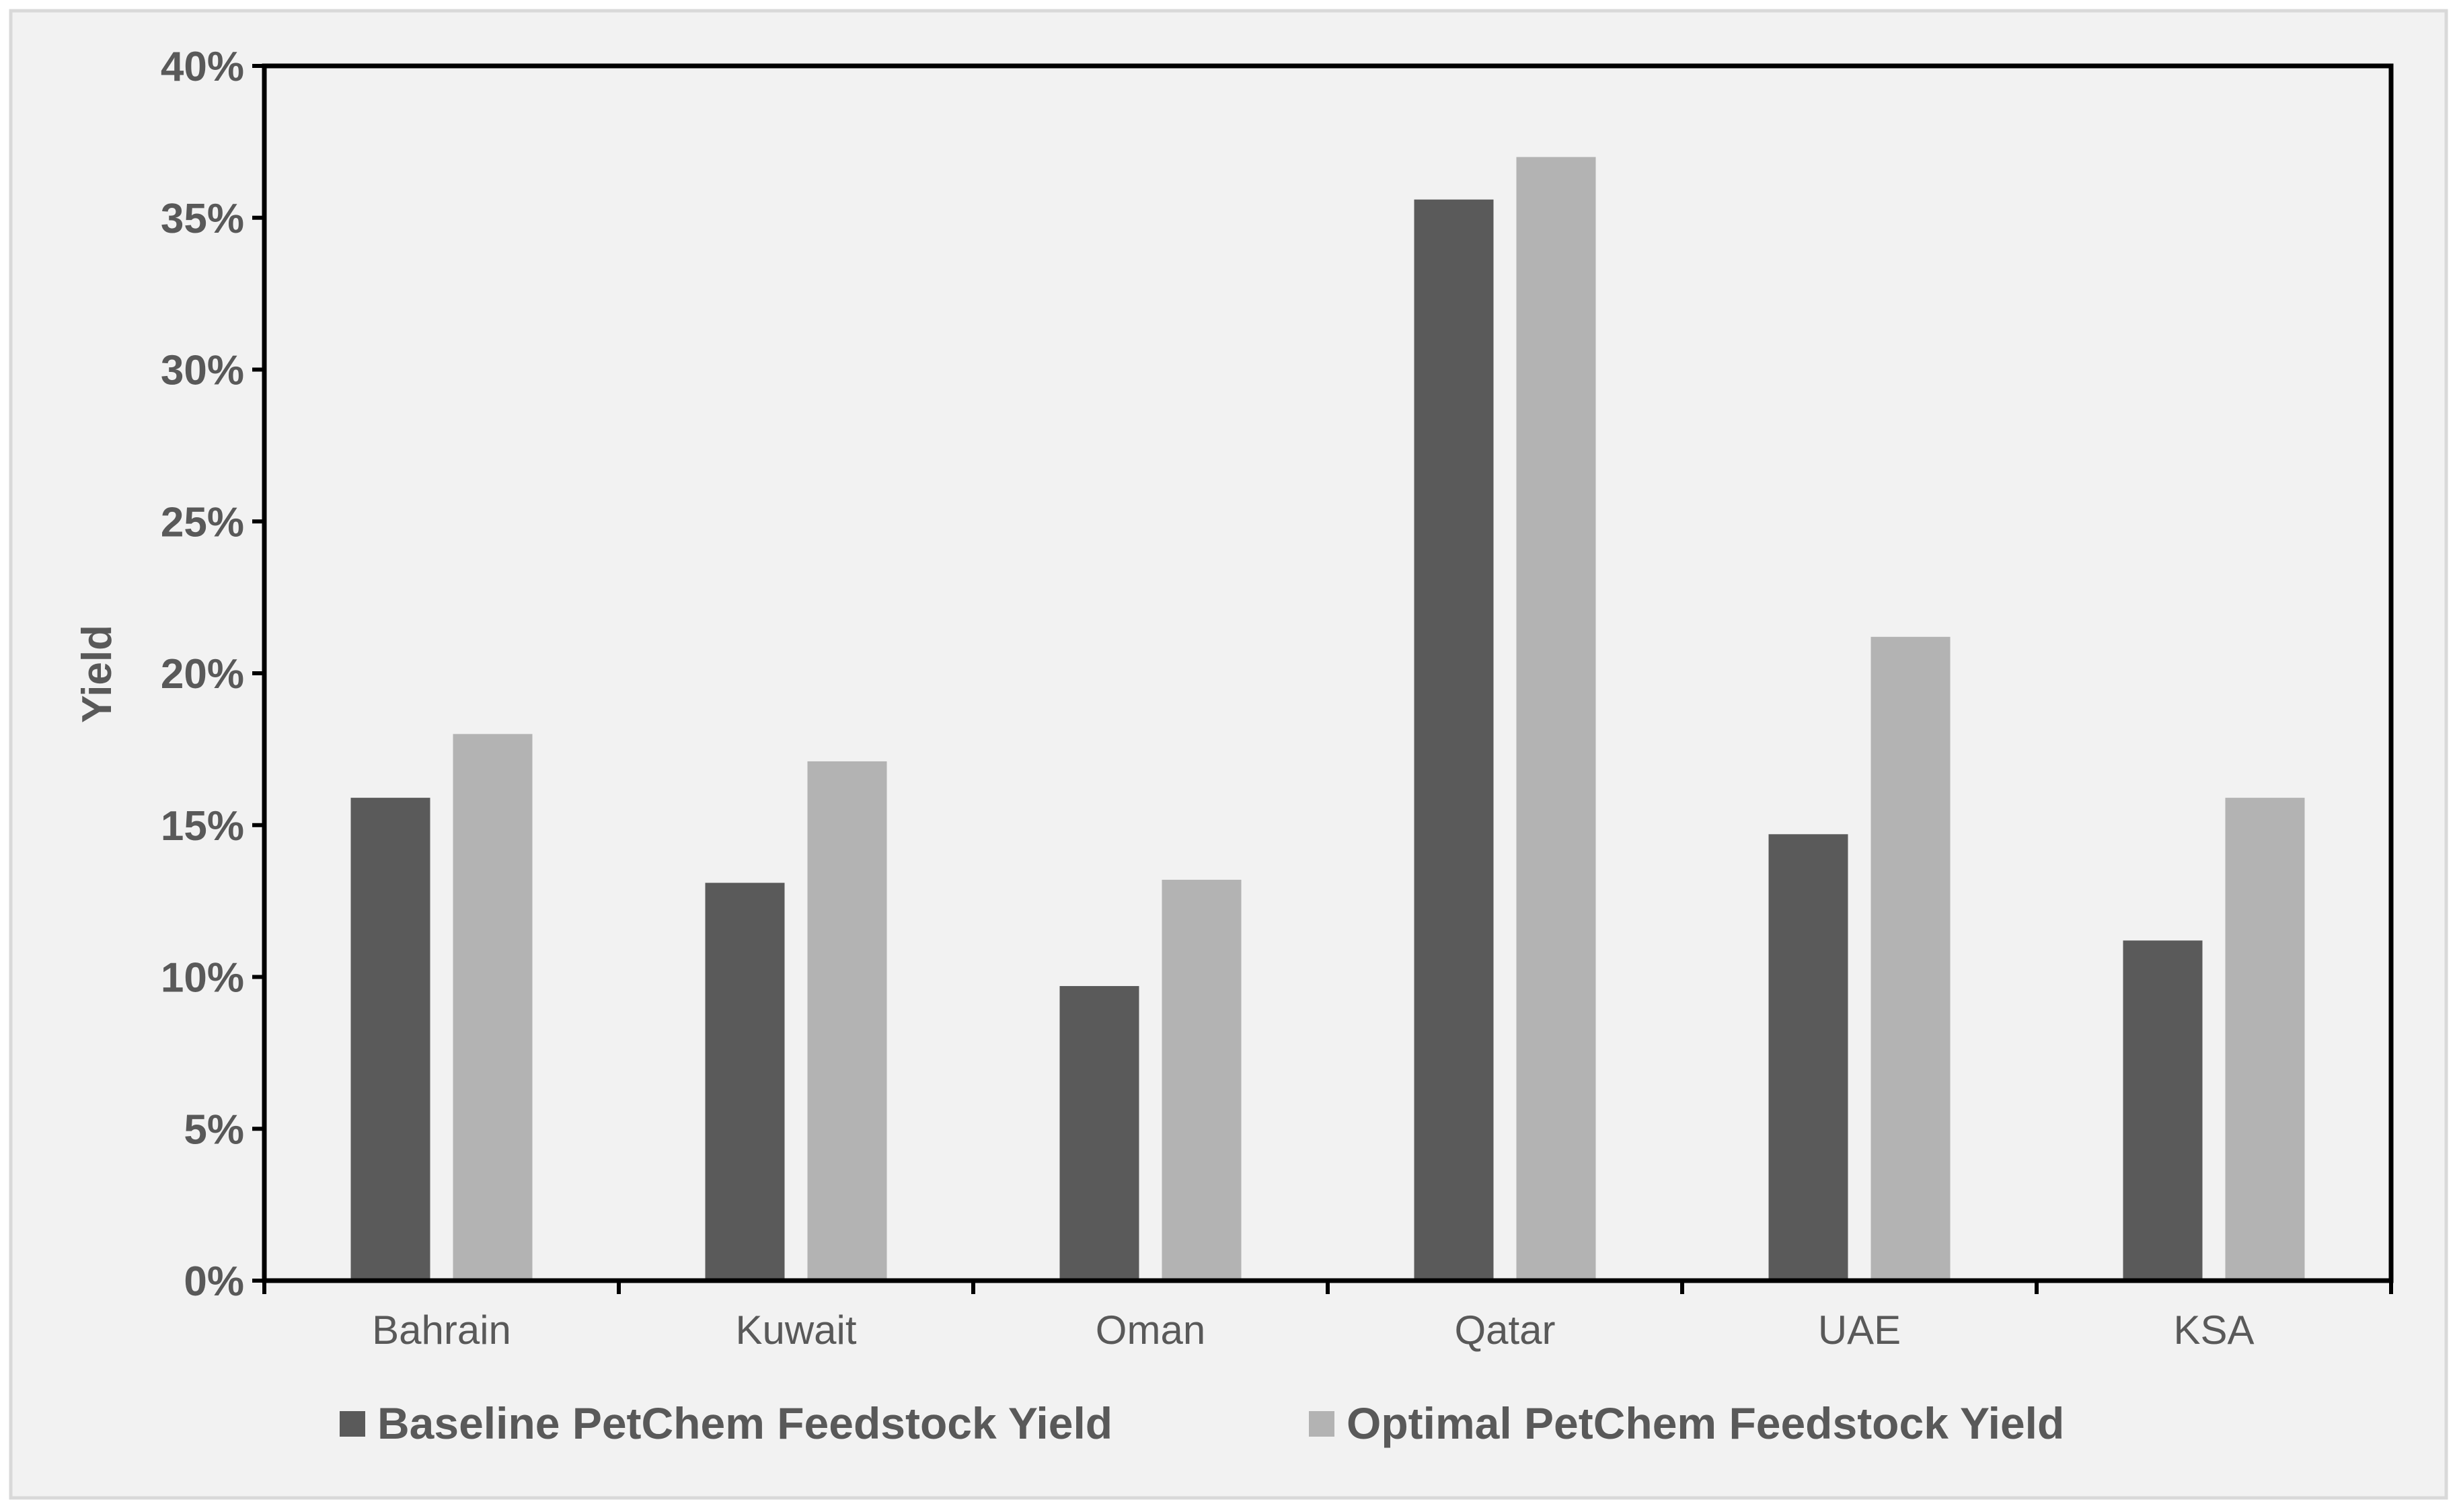 This screenshot has height=1512, width=2457. I want to click on y-tick-label: 10%, so click(202, 978).